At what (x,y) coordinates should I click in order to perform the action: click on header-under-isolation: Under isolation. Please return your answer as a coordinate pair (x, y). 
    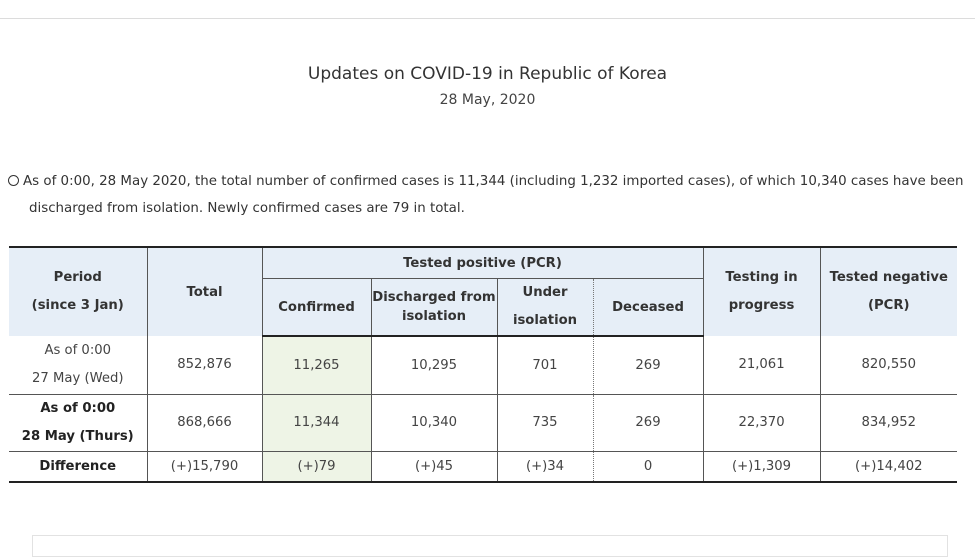
    Looking at the image, I should click on (545, 307).